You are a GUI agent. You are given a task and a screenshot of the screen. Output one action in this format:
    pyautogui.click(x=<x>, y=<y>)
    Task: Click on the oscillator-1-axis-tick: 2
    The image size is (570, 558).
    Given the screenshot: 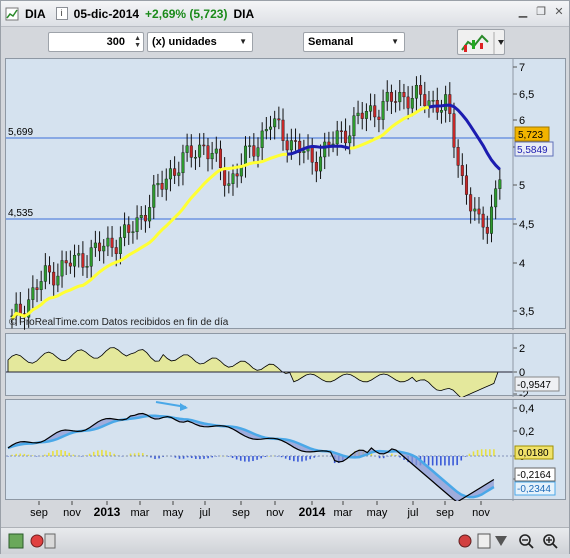 What is the action you would take?
    pyautogui.click(x=522, y=349)
    